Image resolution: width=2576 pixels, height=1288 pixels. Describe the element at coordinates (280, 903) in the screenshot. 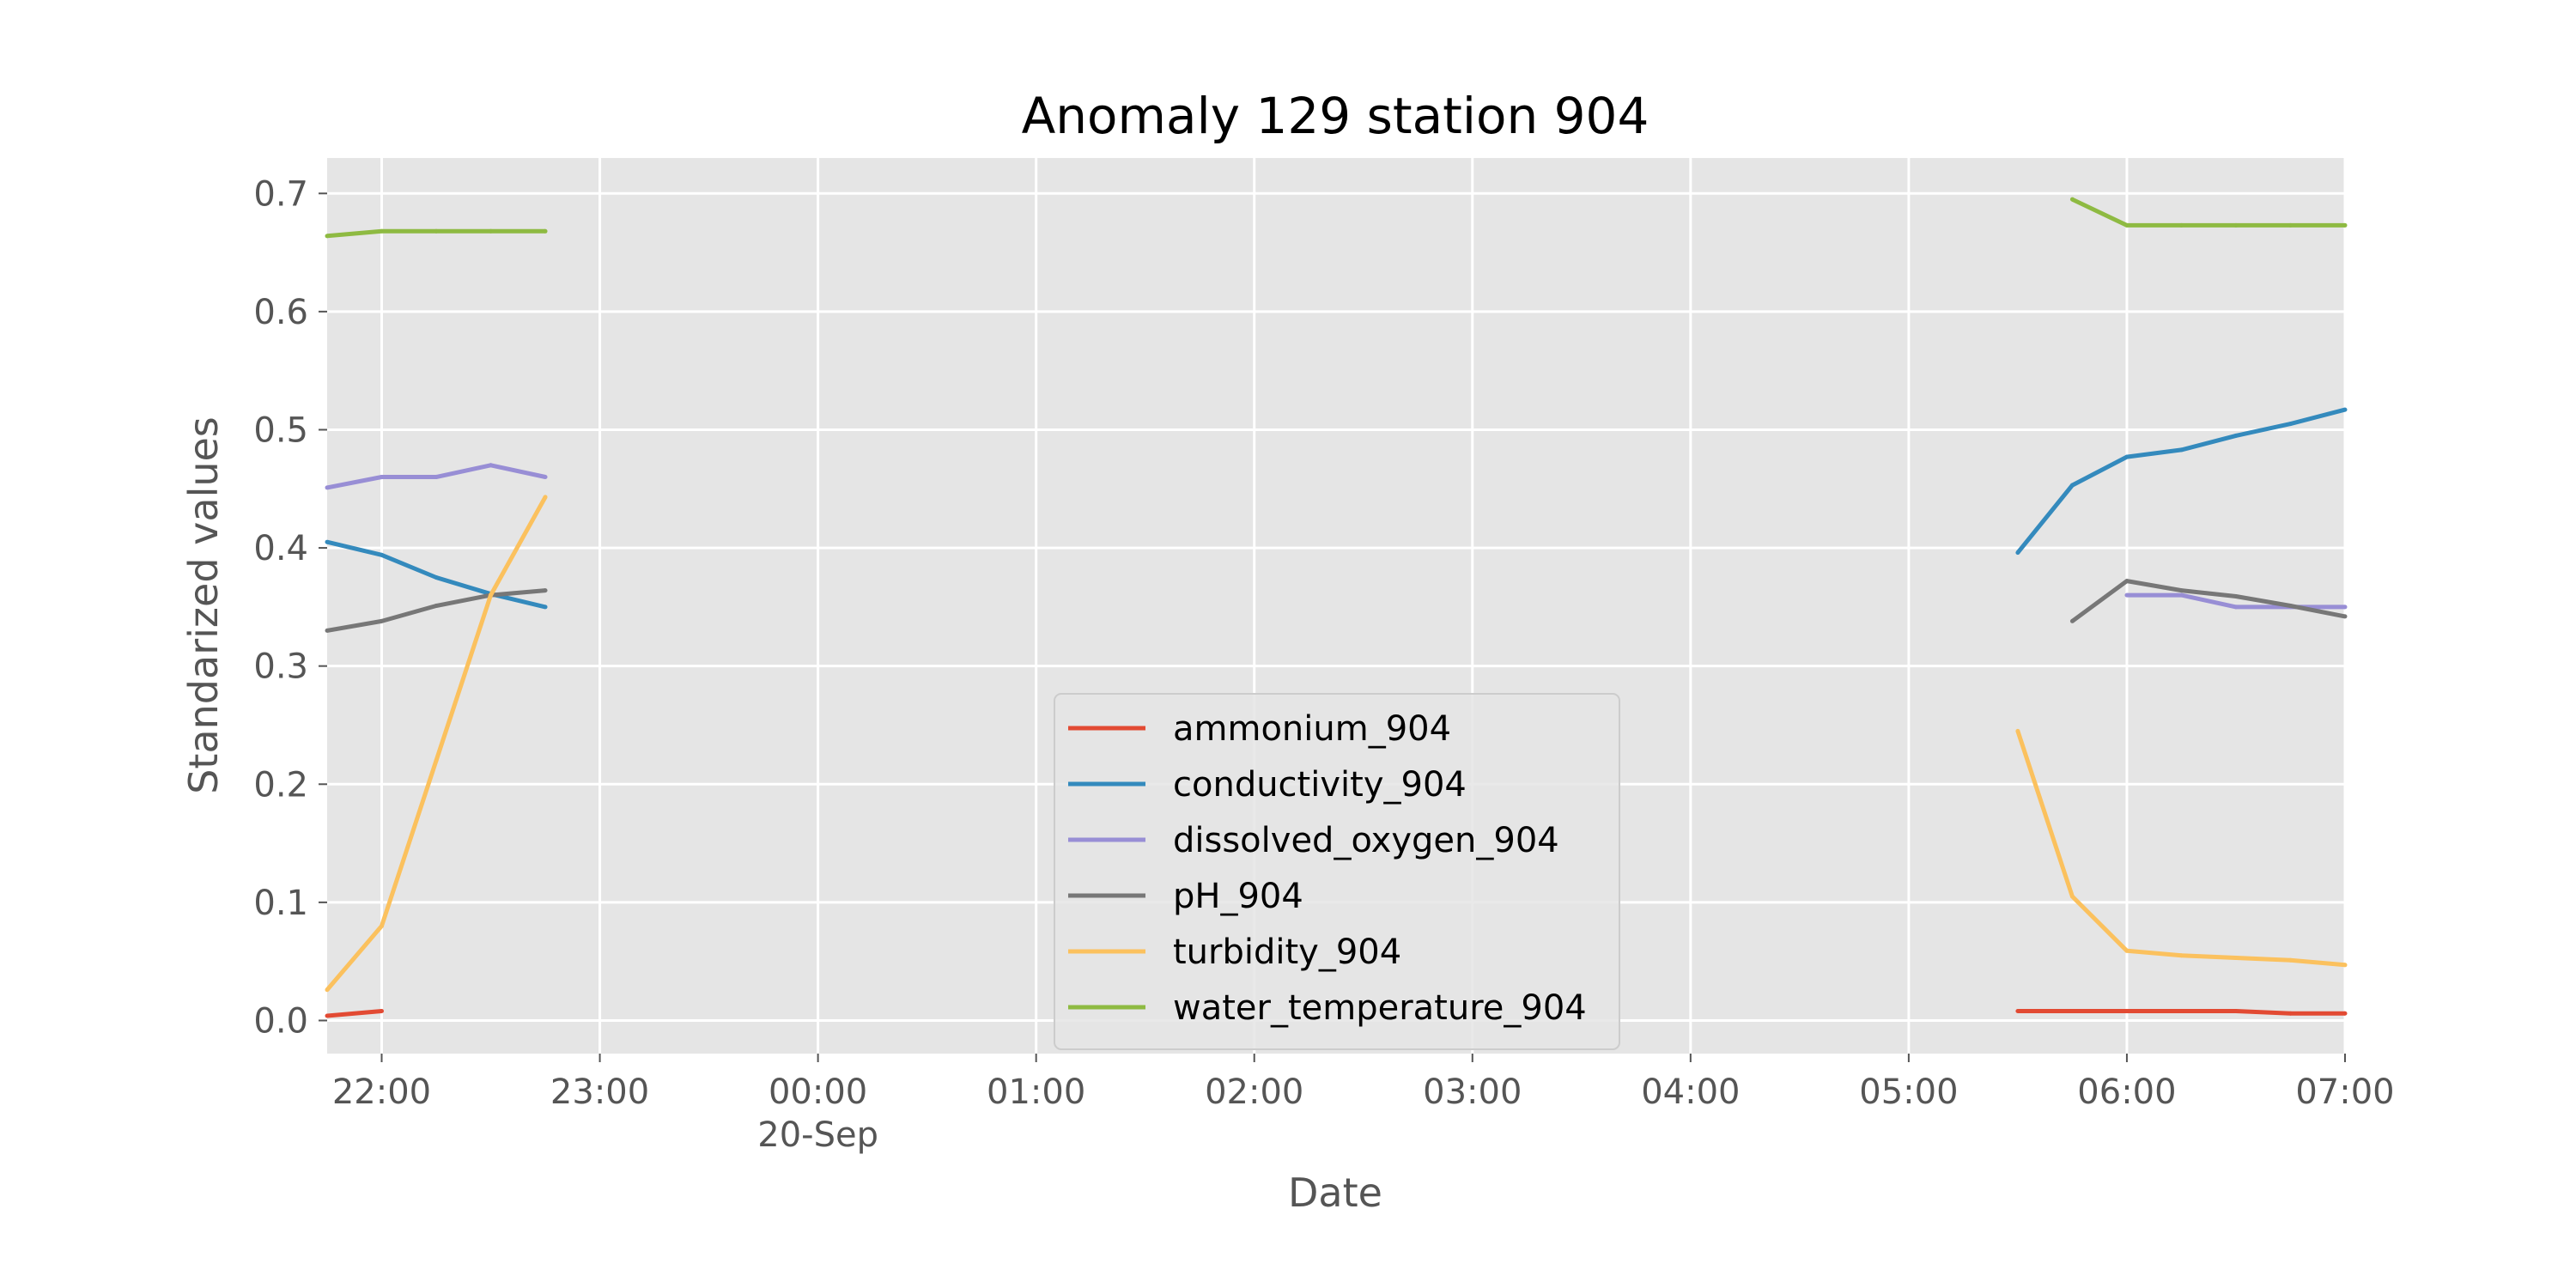

I see `y-tick-label: 0.1` at that location.